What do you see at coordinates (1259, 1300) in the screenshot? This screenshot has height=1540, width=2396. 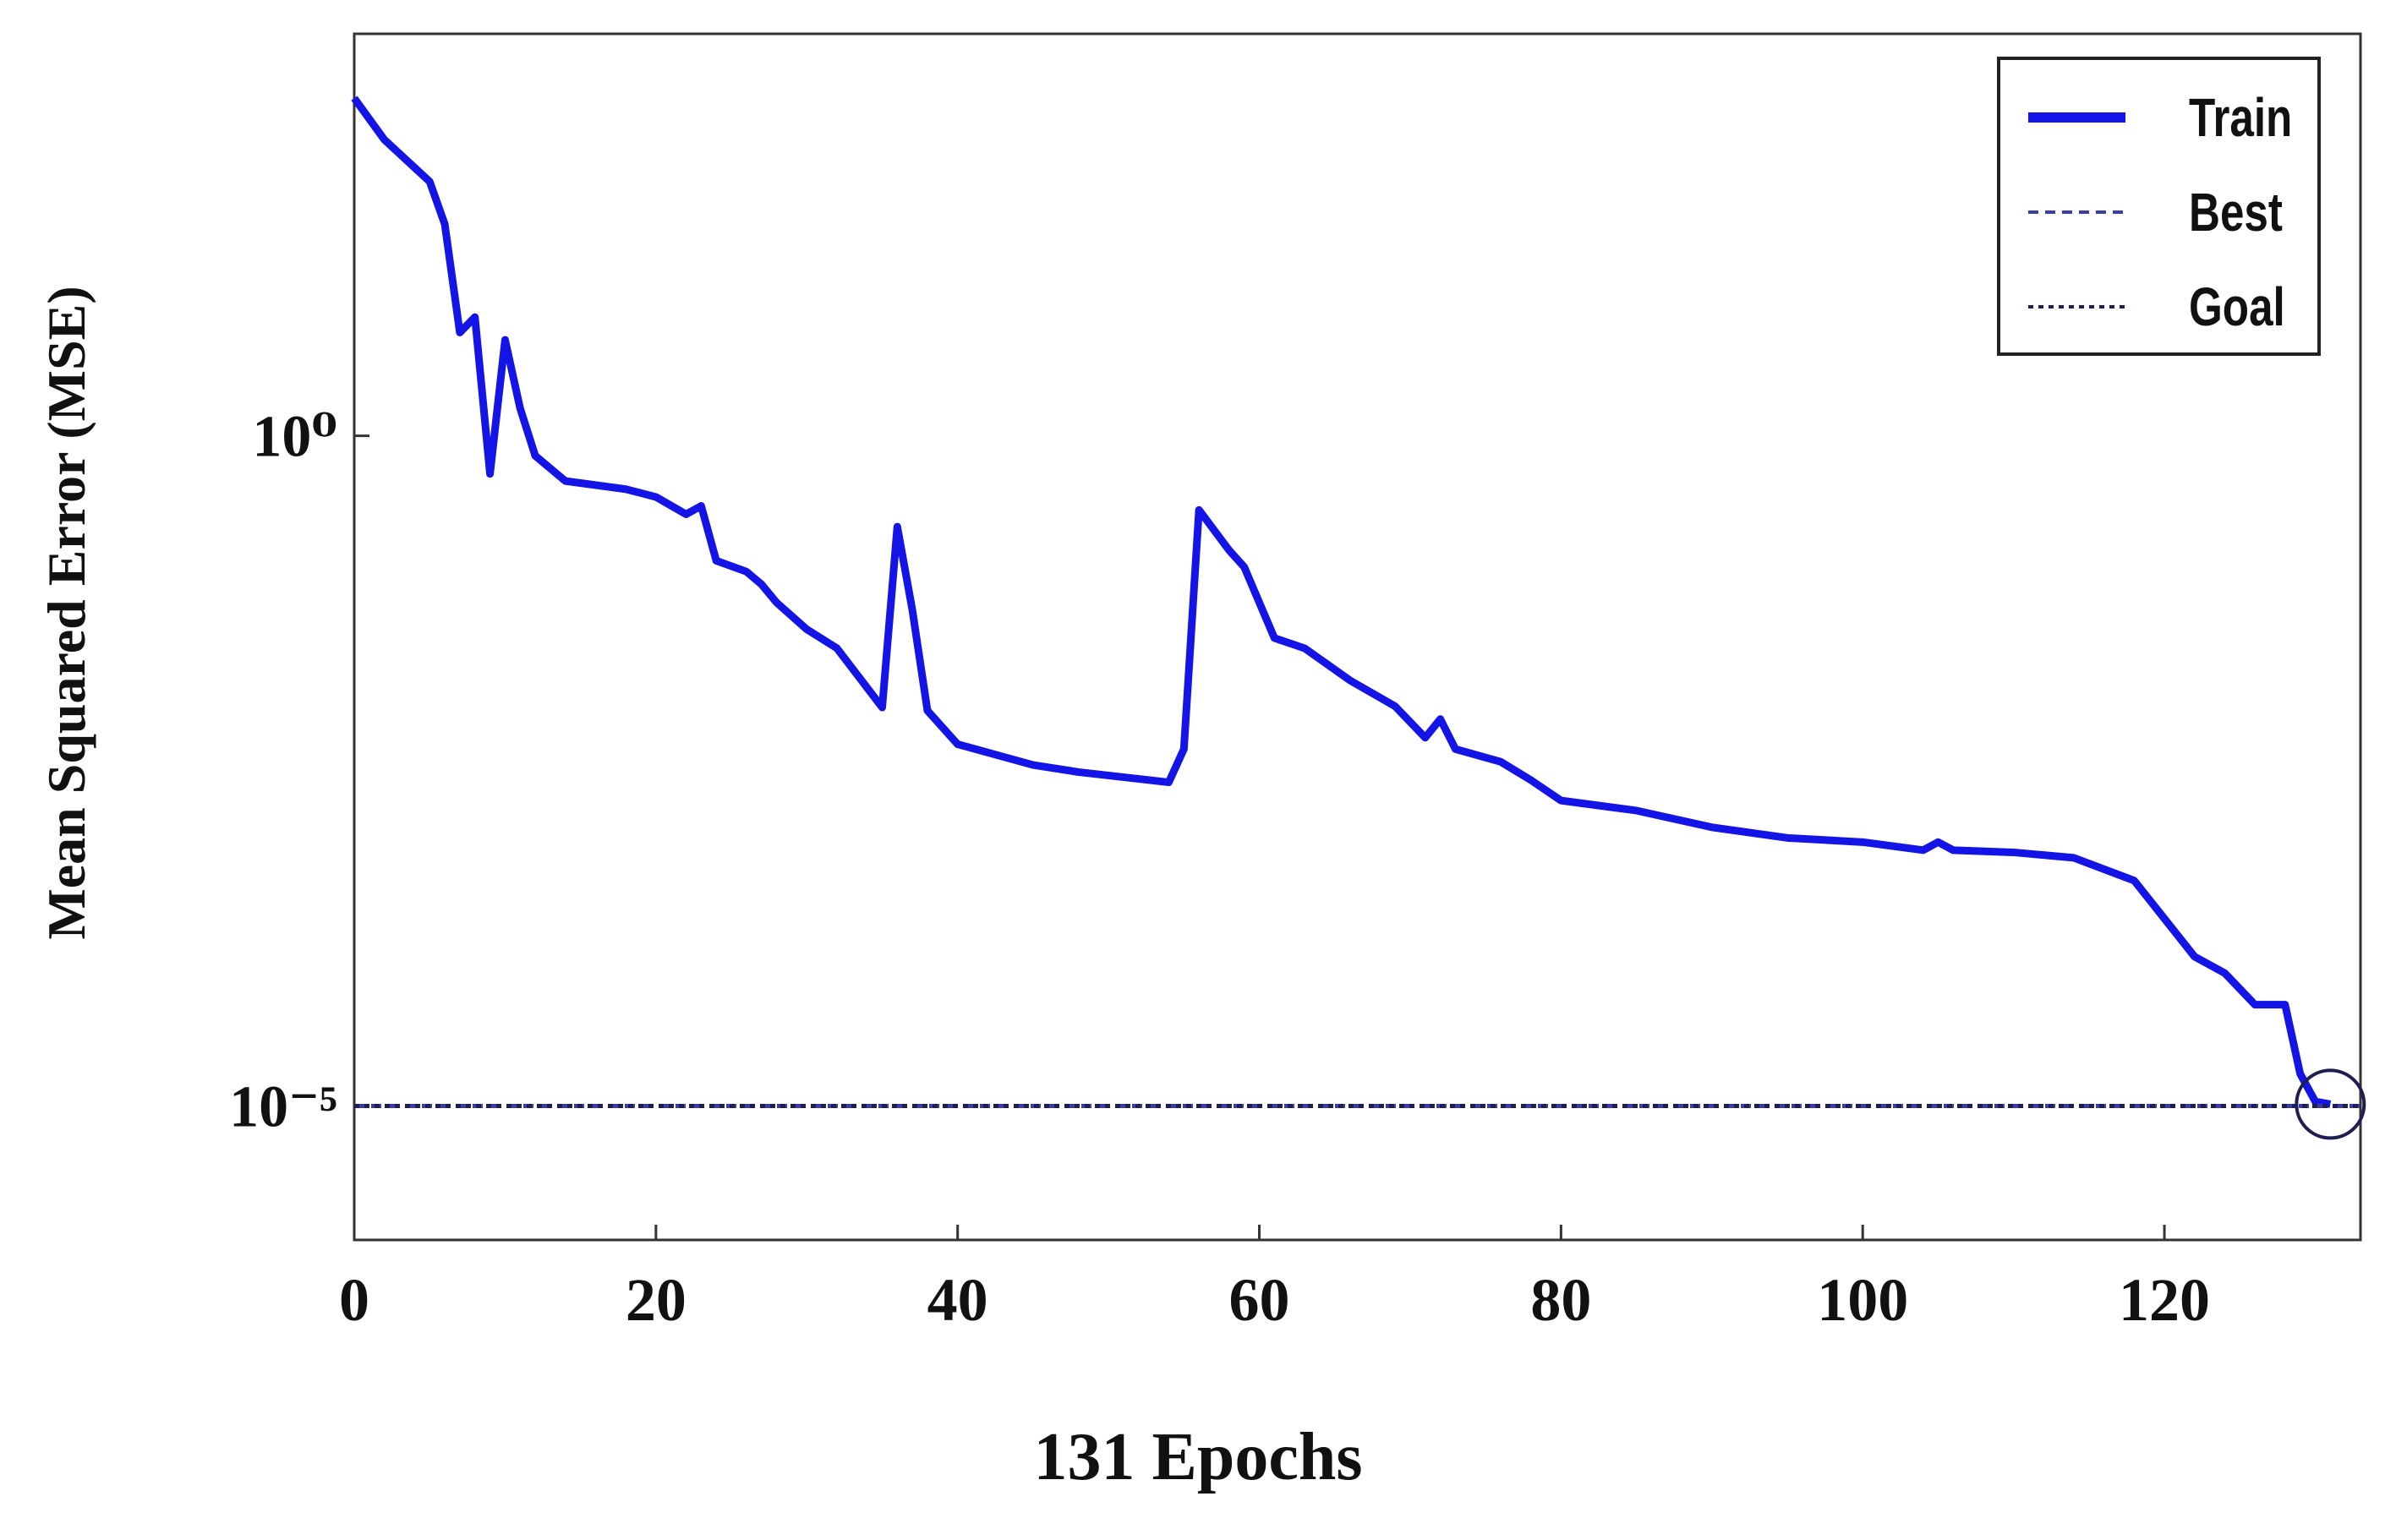 I see `x-tick-label: 60` at bounding box center [1259, 1300].